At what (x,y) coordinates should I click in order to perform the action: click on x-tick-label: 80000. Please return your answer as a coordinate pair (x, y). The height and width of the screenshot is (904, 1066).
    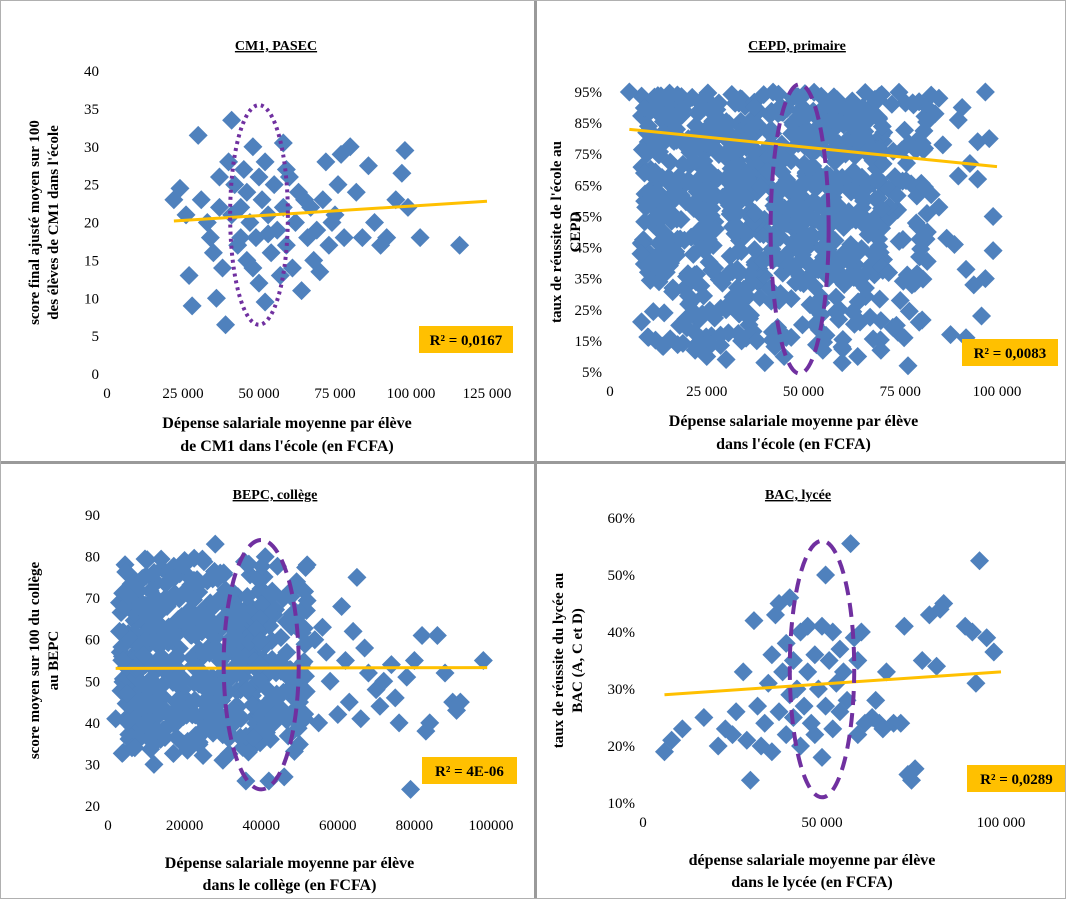
    Looking at the image, I should click on (415, 826).